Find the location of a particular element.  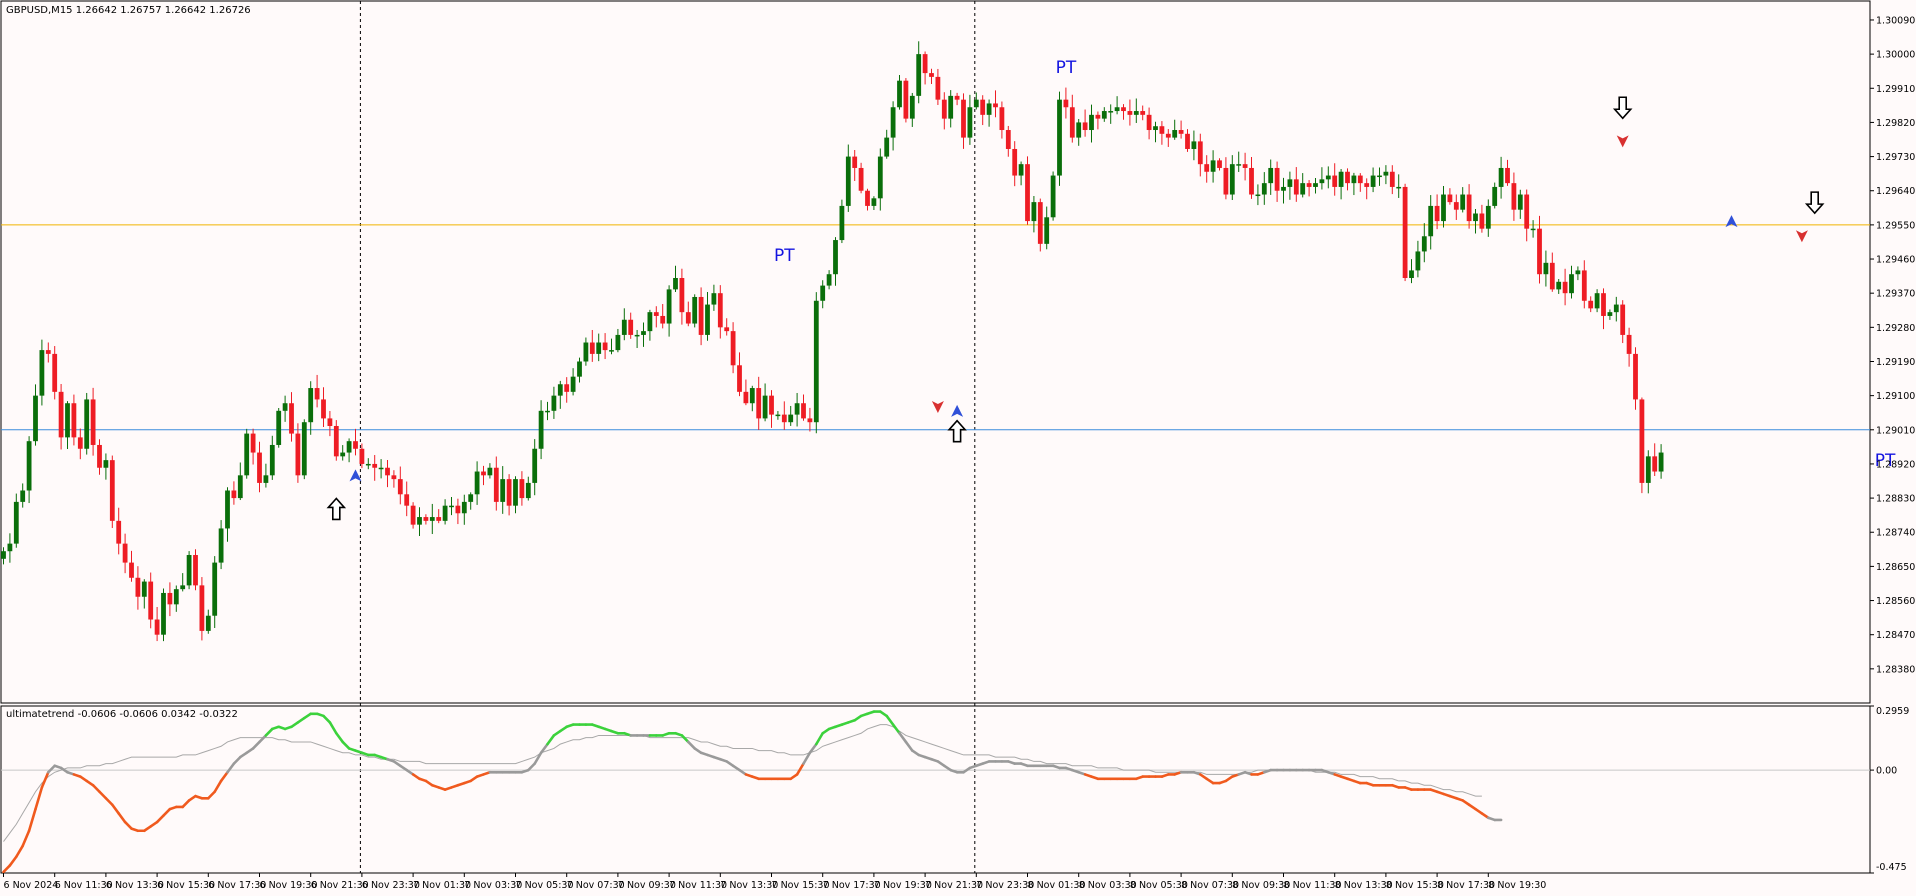

time-tick-label: 6 Nov 13:30 is located at coordinates (135, 885).